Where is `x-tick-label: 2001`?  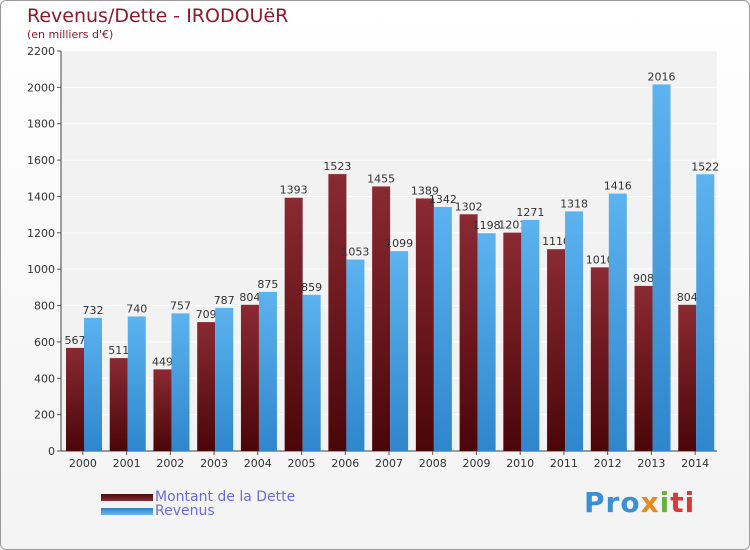
x-tick-label: 2001 is located at coordinates (127, 463).